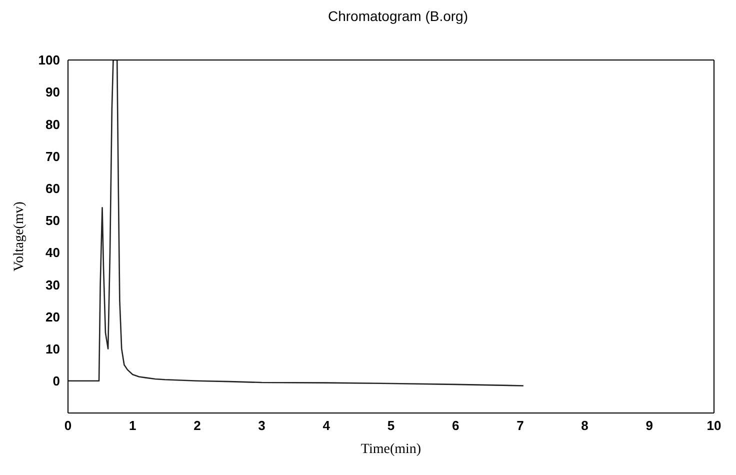 This screenshot has height=475, width=736. What do you see at coordinates (53, 220) in the screenshot?
I see `y-tick-label: 50` at bounding box center [53, 220].